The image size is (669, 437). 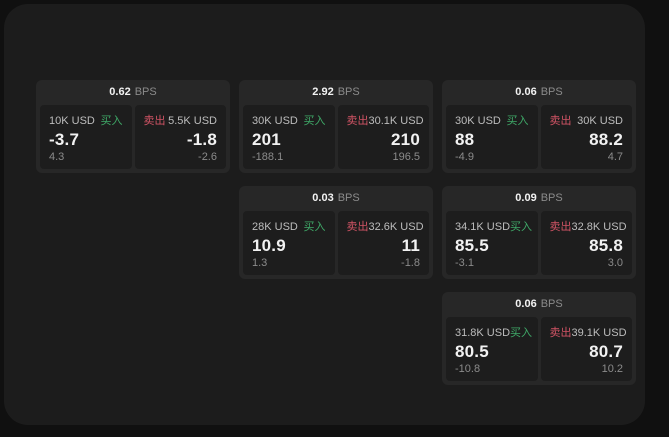 I want to click on sell-tile-top: 卖出 32.8K USD, so click(x=588, y=226).